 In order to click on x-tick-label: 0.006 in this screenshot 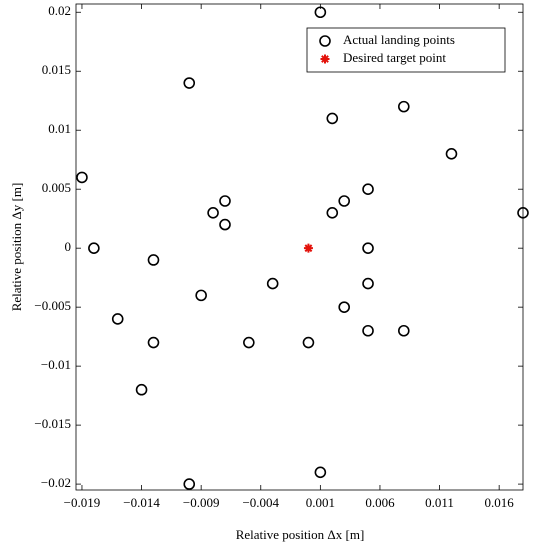, I will do `click(380, 502)`.